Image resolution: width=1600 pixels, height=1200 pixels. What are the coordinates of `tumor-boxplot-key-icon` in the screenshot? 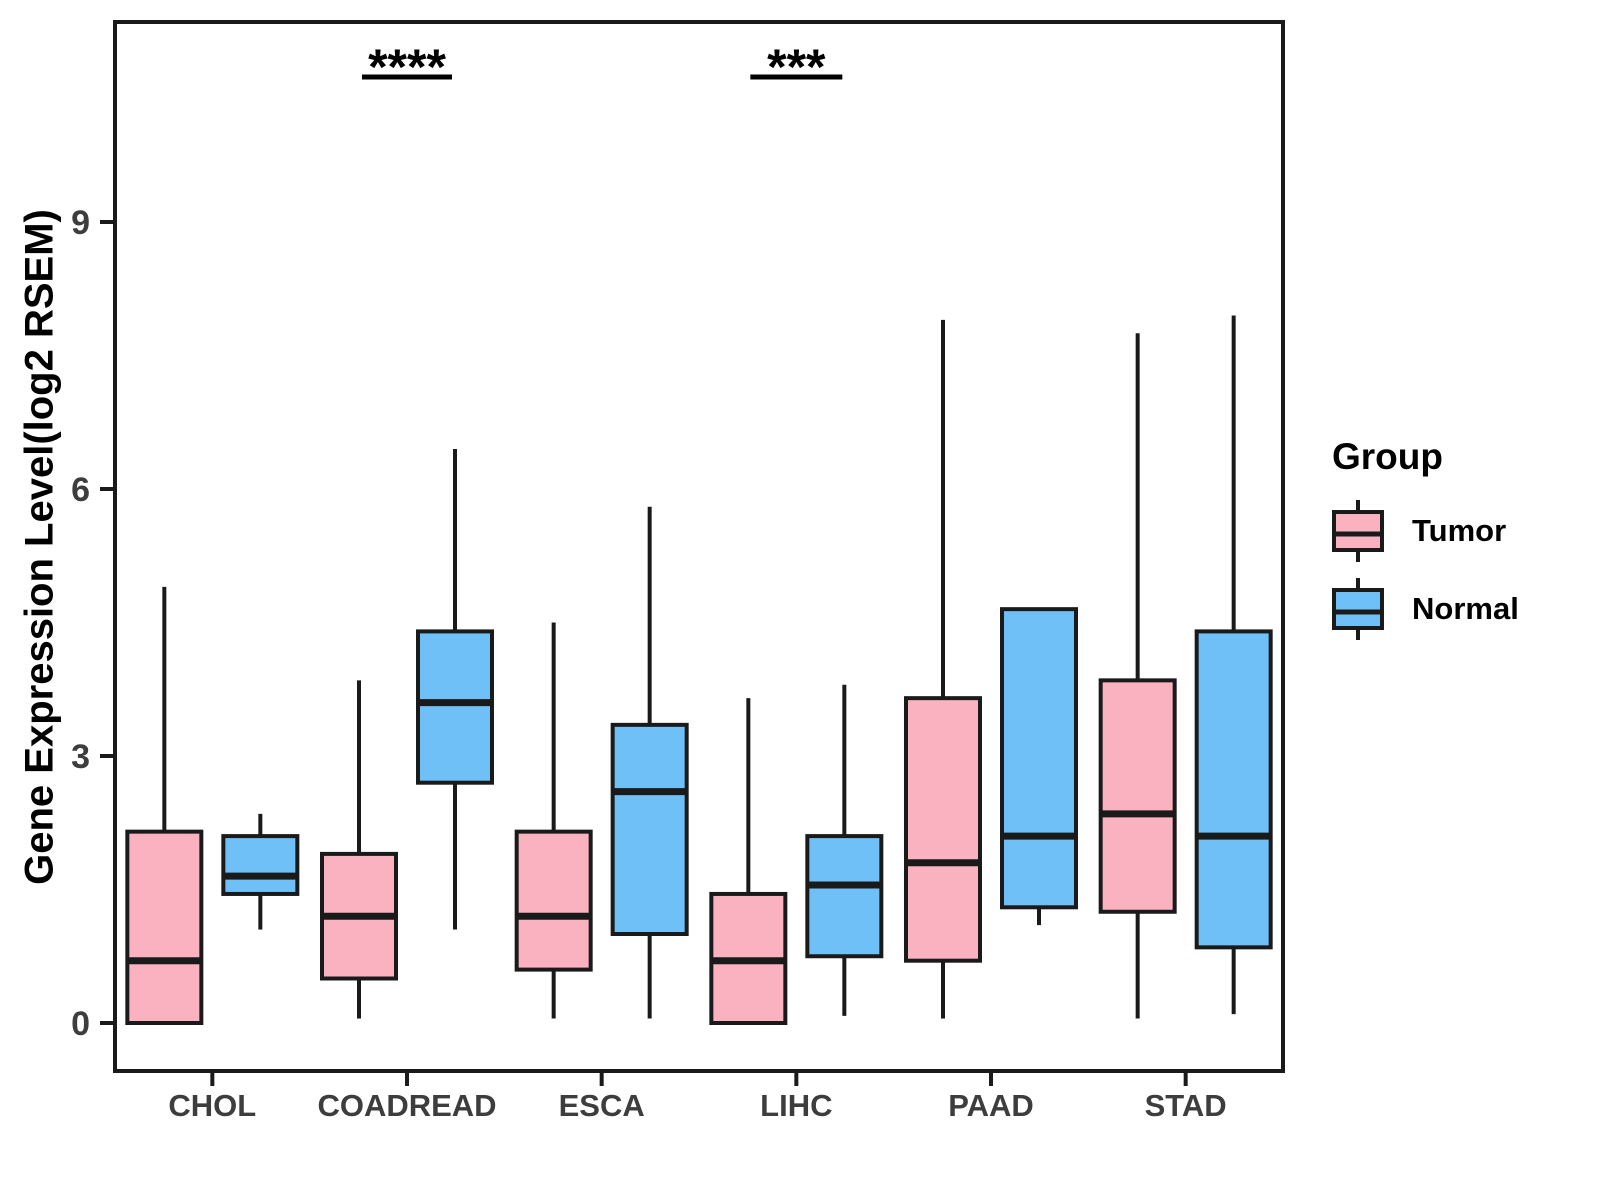 It's located at (1358, 531).